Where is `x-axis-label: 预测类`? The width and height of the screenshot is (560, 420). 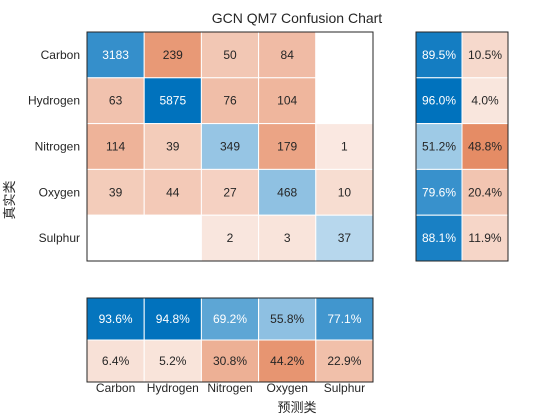 x-axis-label: 预测类 is located at coordinates (296, 407).